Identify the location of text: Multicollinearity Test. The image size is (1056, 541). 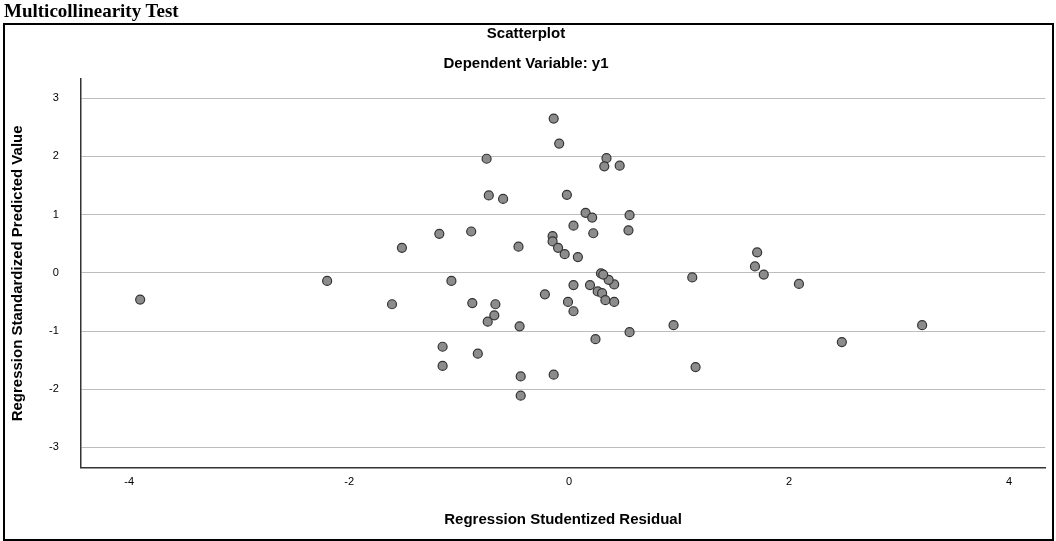
(91, 11).